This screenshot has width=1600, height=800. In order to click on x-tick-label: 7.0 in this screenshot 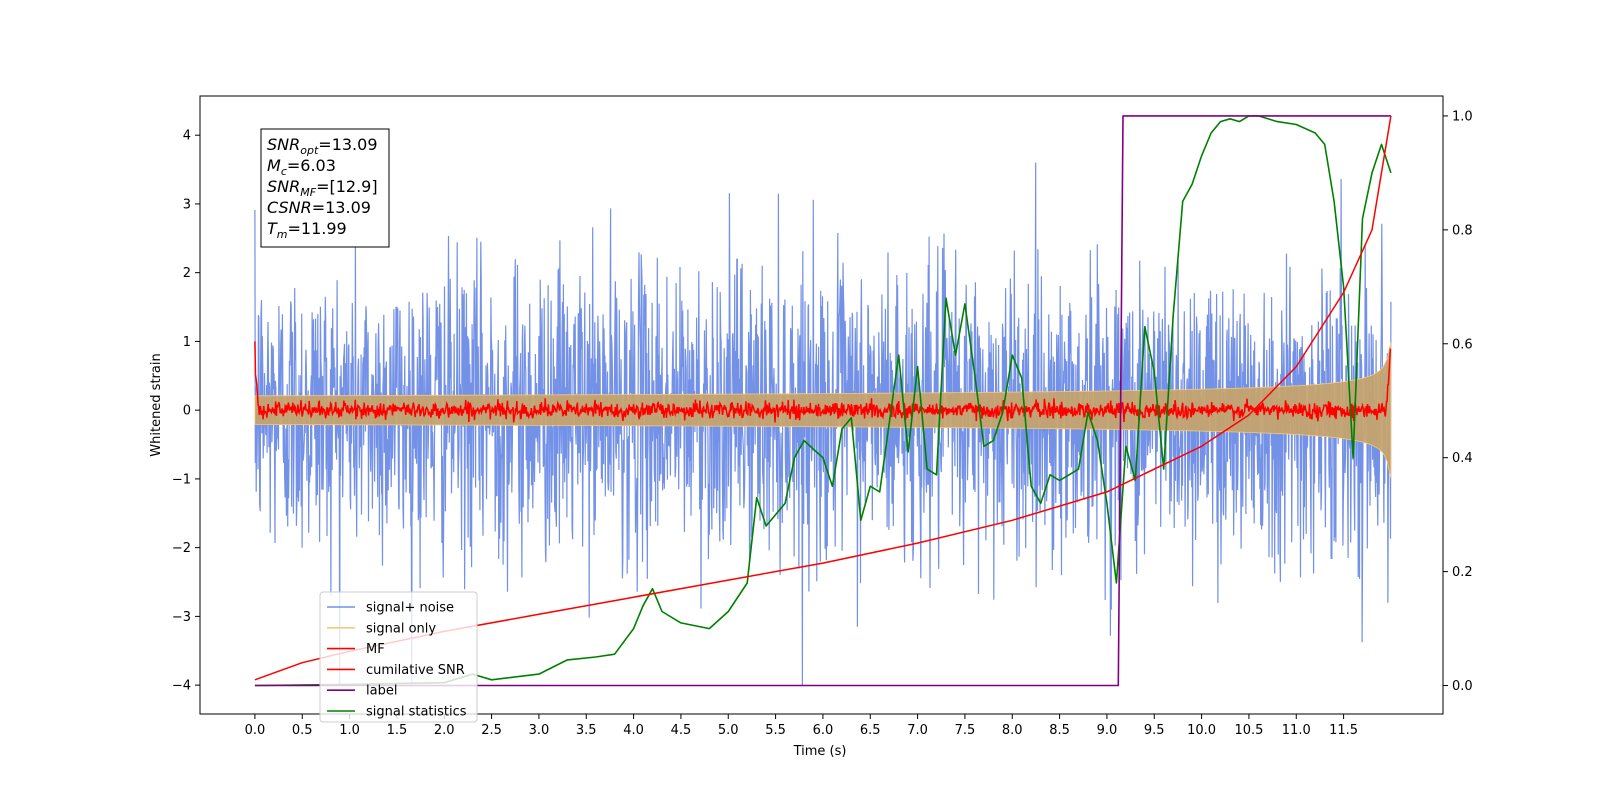, I will do `click(917, 730)`.